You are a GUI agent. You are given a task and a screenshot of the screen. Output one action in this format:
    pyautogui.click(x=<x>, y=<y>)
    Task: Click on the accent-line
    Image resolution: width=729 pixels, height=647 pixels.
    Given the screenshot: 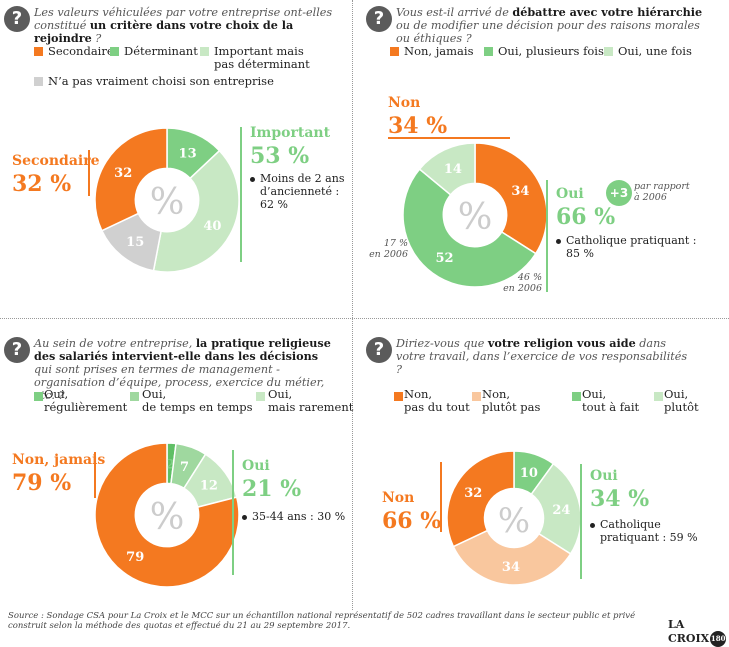 What is the action you would take?
    pyautogui.click(x=449, y=138)
    